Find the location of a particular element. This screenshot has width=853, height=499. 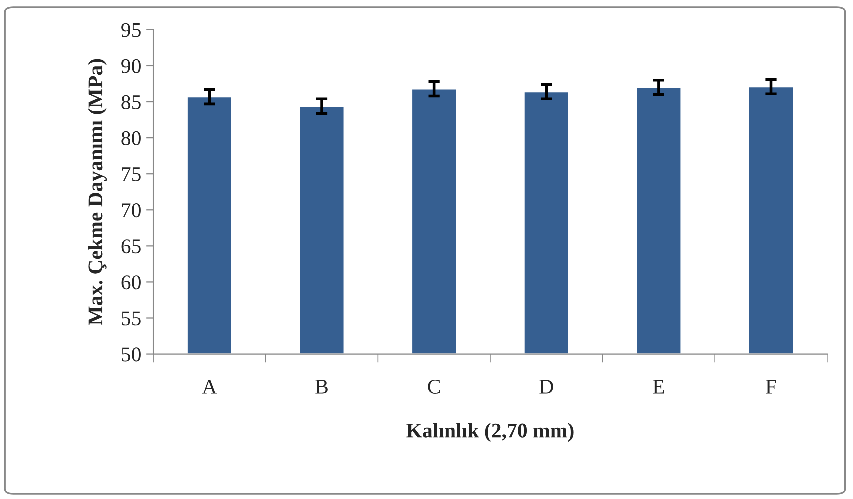

y-tick-label: 85 is located at coordinates (131, 102).